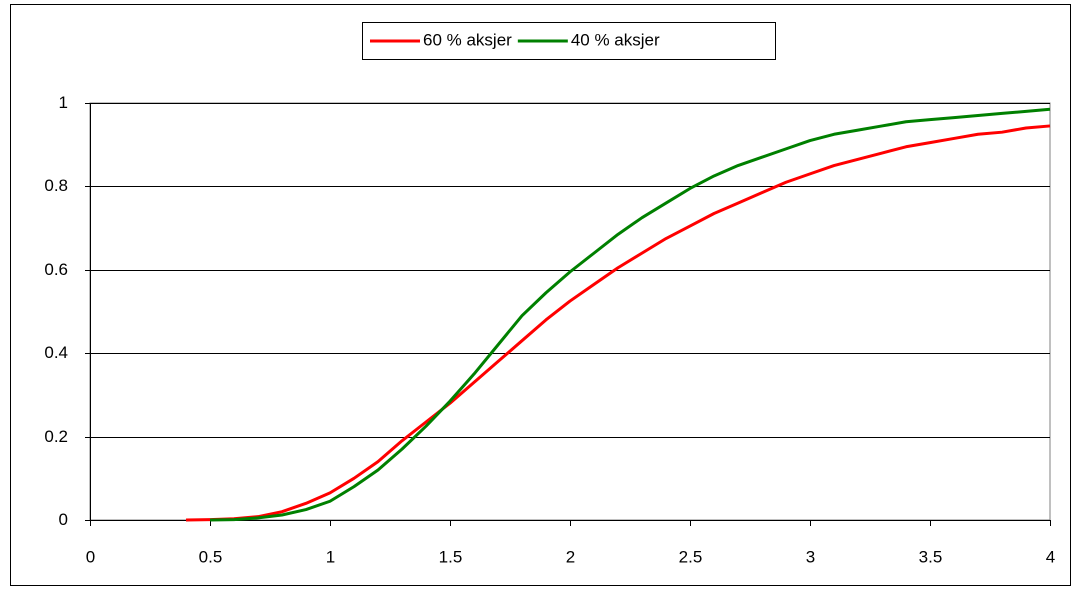 The width and height of the screenshot is (1077, 590). What do you see at coordinates (63, 519) in the screenshot?
I see `y-tick-label: 0` at bounding box center [63, 519].